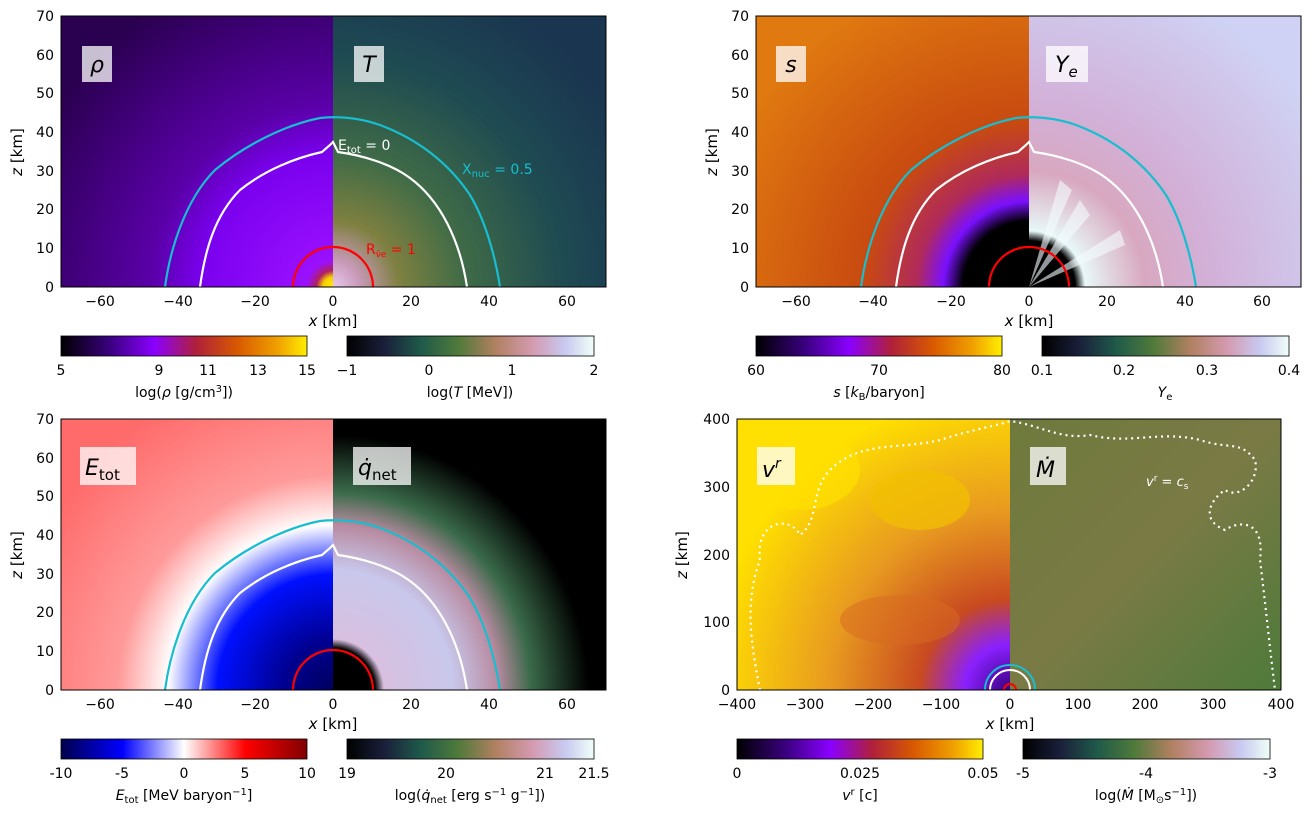  I want to click on svg-text: -10, so click(61, 774).